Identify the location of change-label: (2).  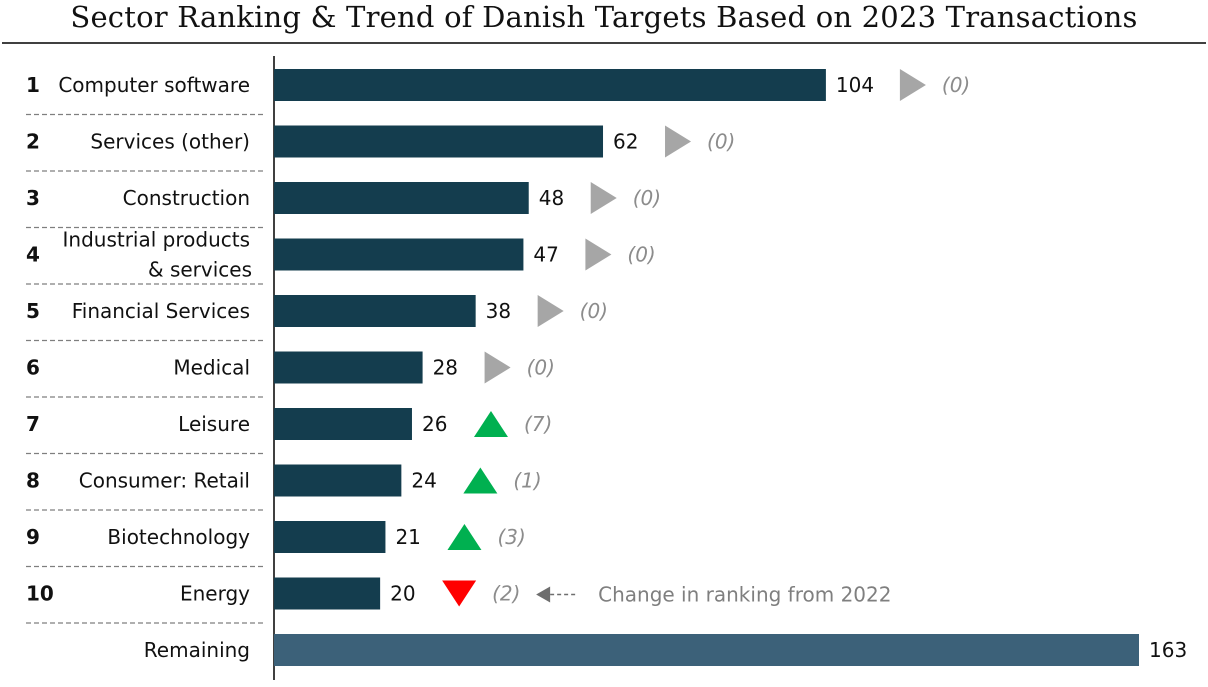
(506, 594).